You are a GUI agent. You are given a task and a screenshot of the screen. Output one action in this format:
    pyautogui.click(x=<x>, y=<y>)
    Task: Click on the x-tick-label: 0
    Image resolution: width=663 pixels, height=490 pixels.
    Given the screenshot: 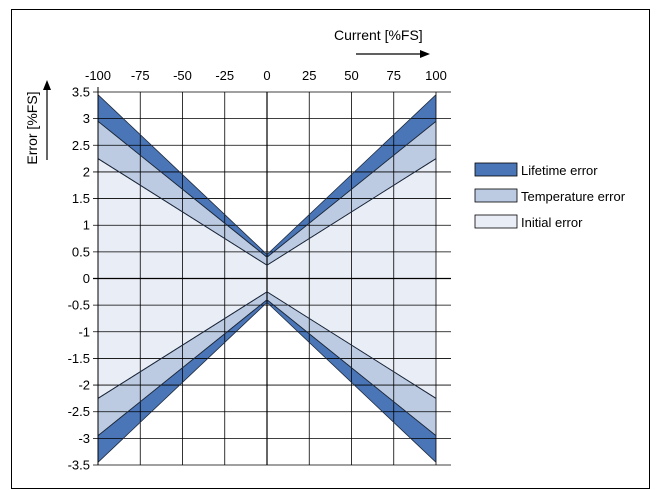 What is the action you would take?
    pyautogui.click(x=266, y=75)
    